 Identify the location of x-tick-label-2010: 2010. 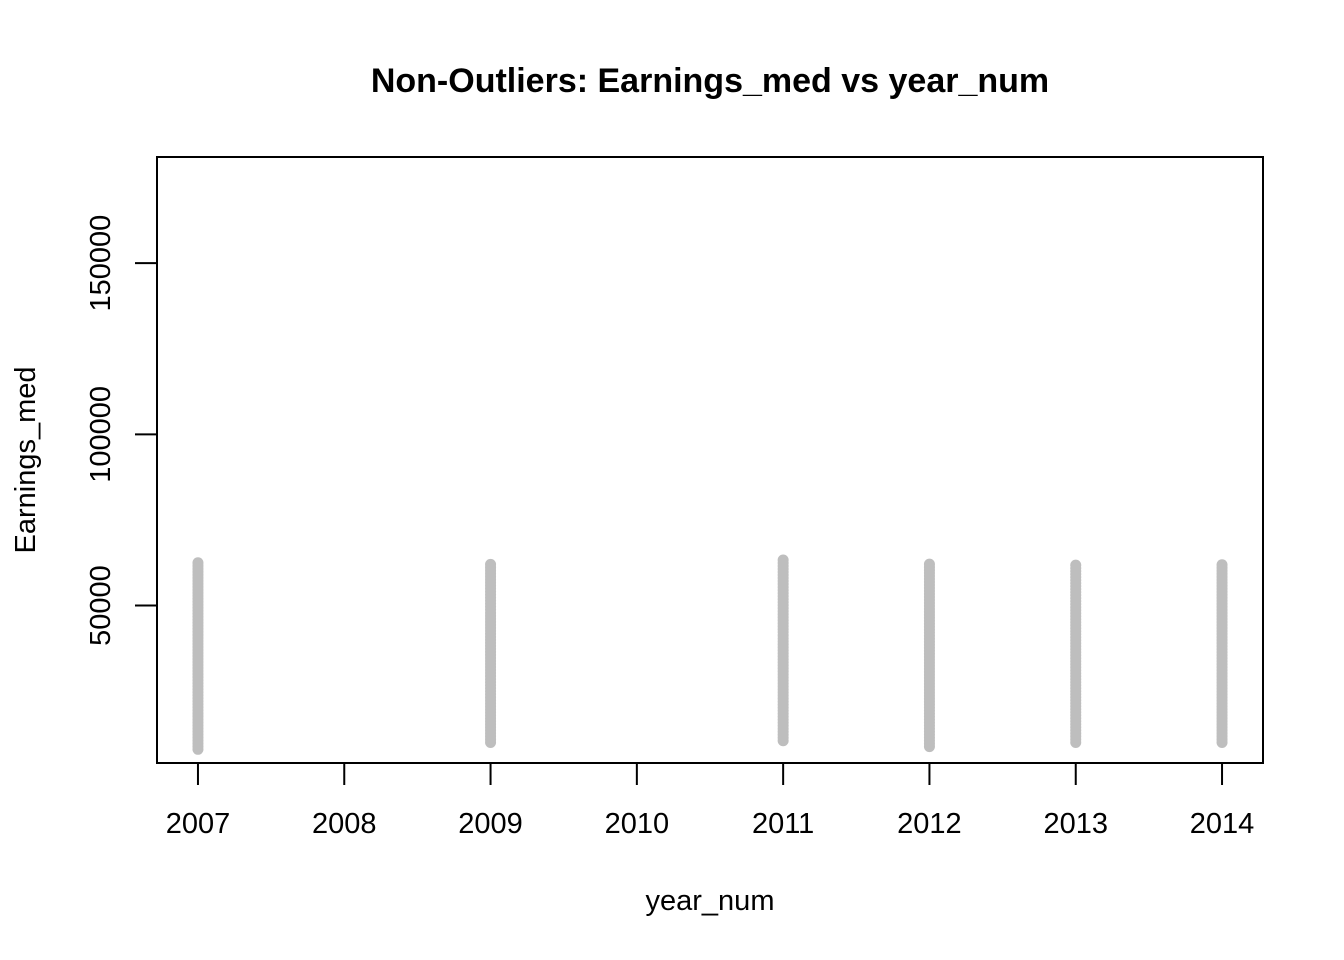
(637, 824).